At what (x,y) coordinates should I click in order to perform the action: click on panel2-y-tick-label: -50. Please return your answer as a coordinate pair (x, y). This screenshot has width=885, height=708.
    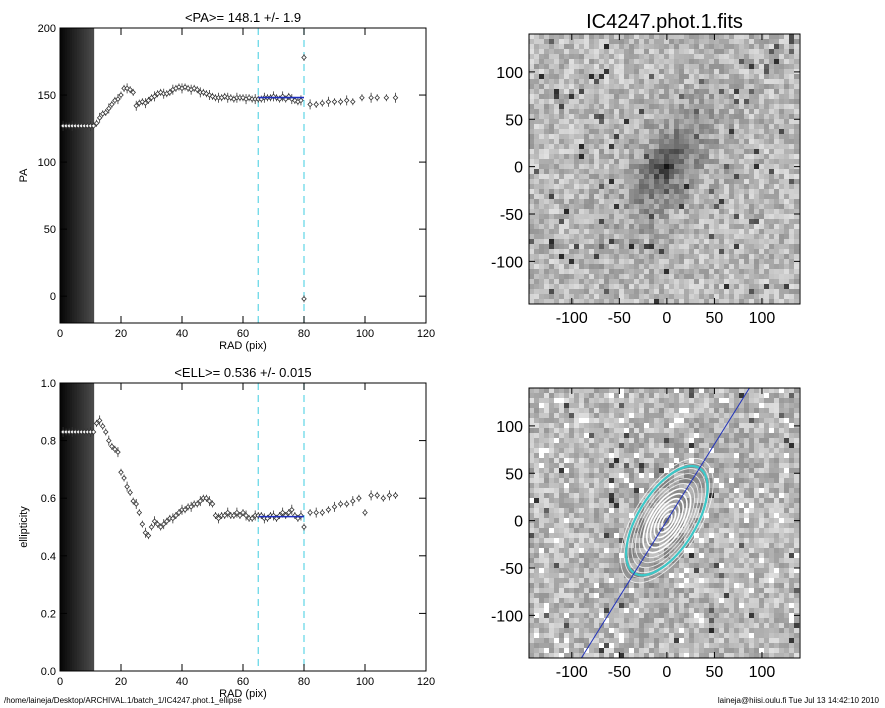
    Looking at the image, I should click on (511, 215).